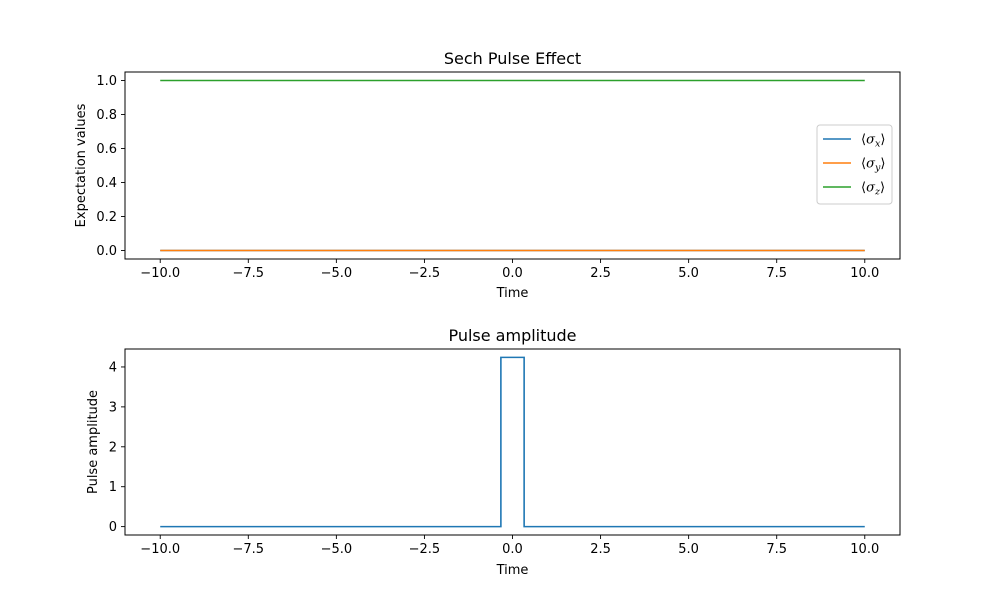 This screenshot has height=600, width=1000. I want to click on plot-title: Pulse amplitude, so click(512, 335).